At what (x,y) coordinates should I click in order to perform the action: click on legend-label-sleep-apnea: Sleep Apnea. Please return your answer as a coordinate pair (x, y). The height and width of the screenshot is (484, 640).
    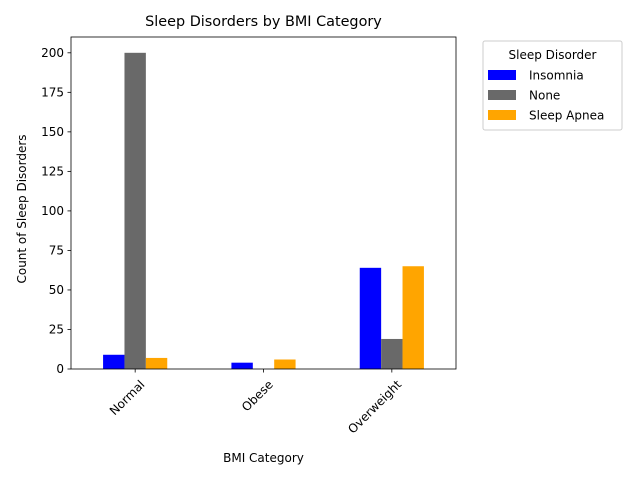
    Looking at the image, I should click on (566, 116).